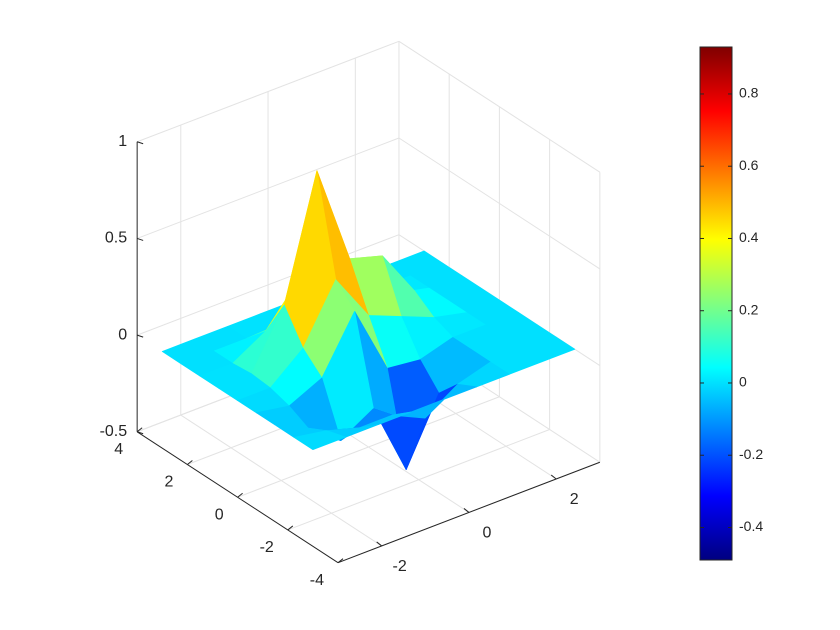 This screenshot has width=840, height=630. Describe the element at coordinates (122, 334) in the screenshot. I see `z-tick-label: 0` at that location.